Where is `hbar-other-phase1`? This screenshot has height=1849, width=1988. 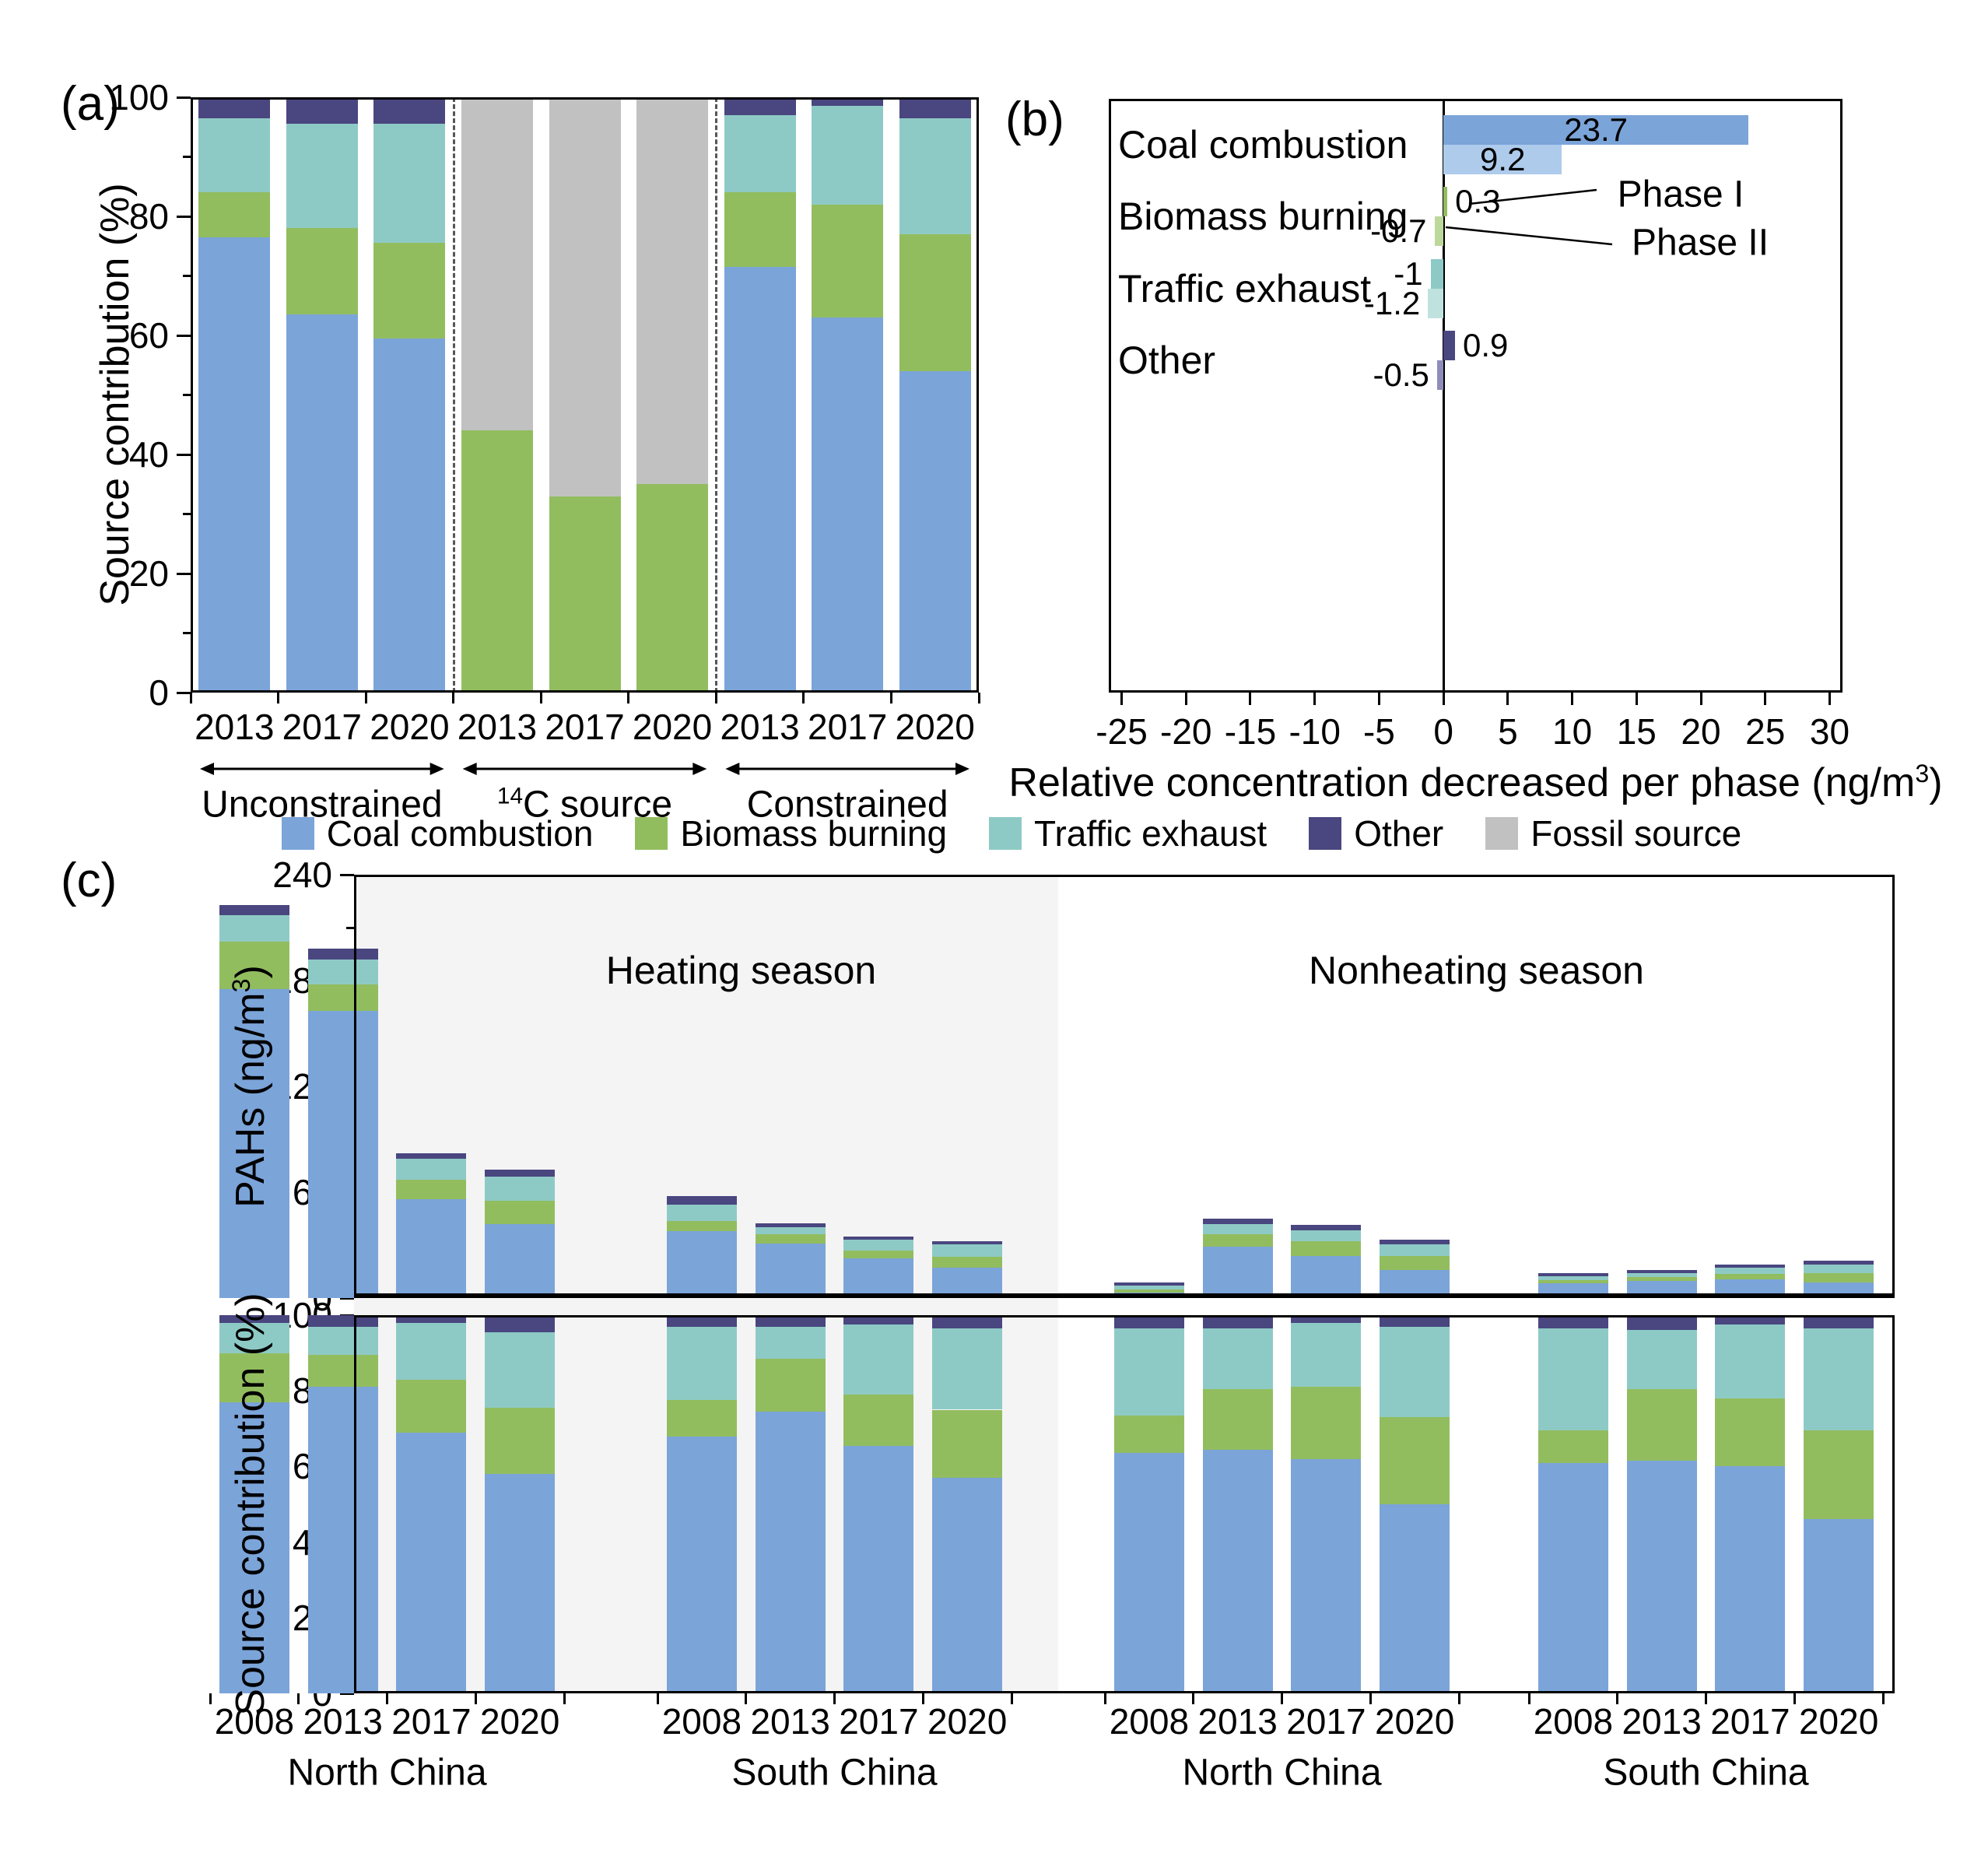 hbar-other-phase1 is located at coordinates (1449, 346).